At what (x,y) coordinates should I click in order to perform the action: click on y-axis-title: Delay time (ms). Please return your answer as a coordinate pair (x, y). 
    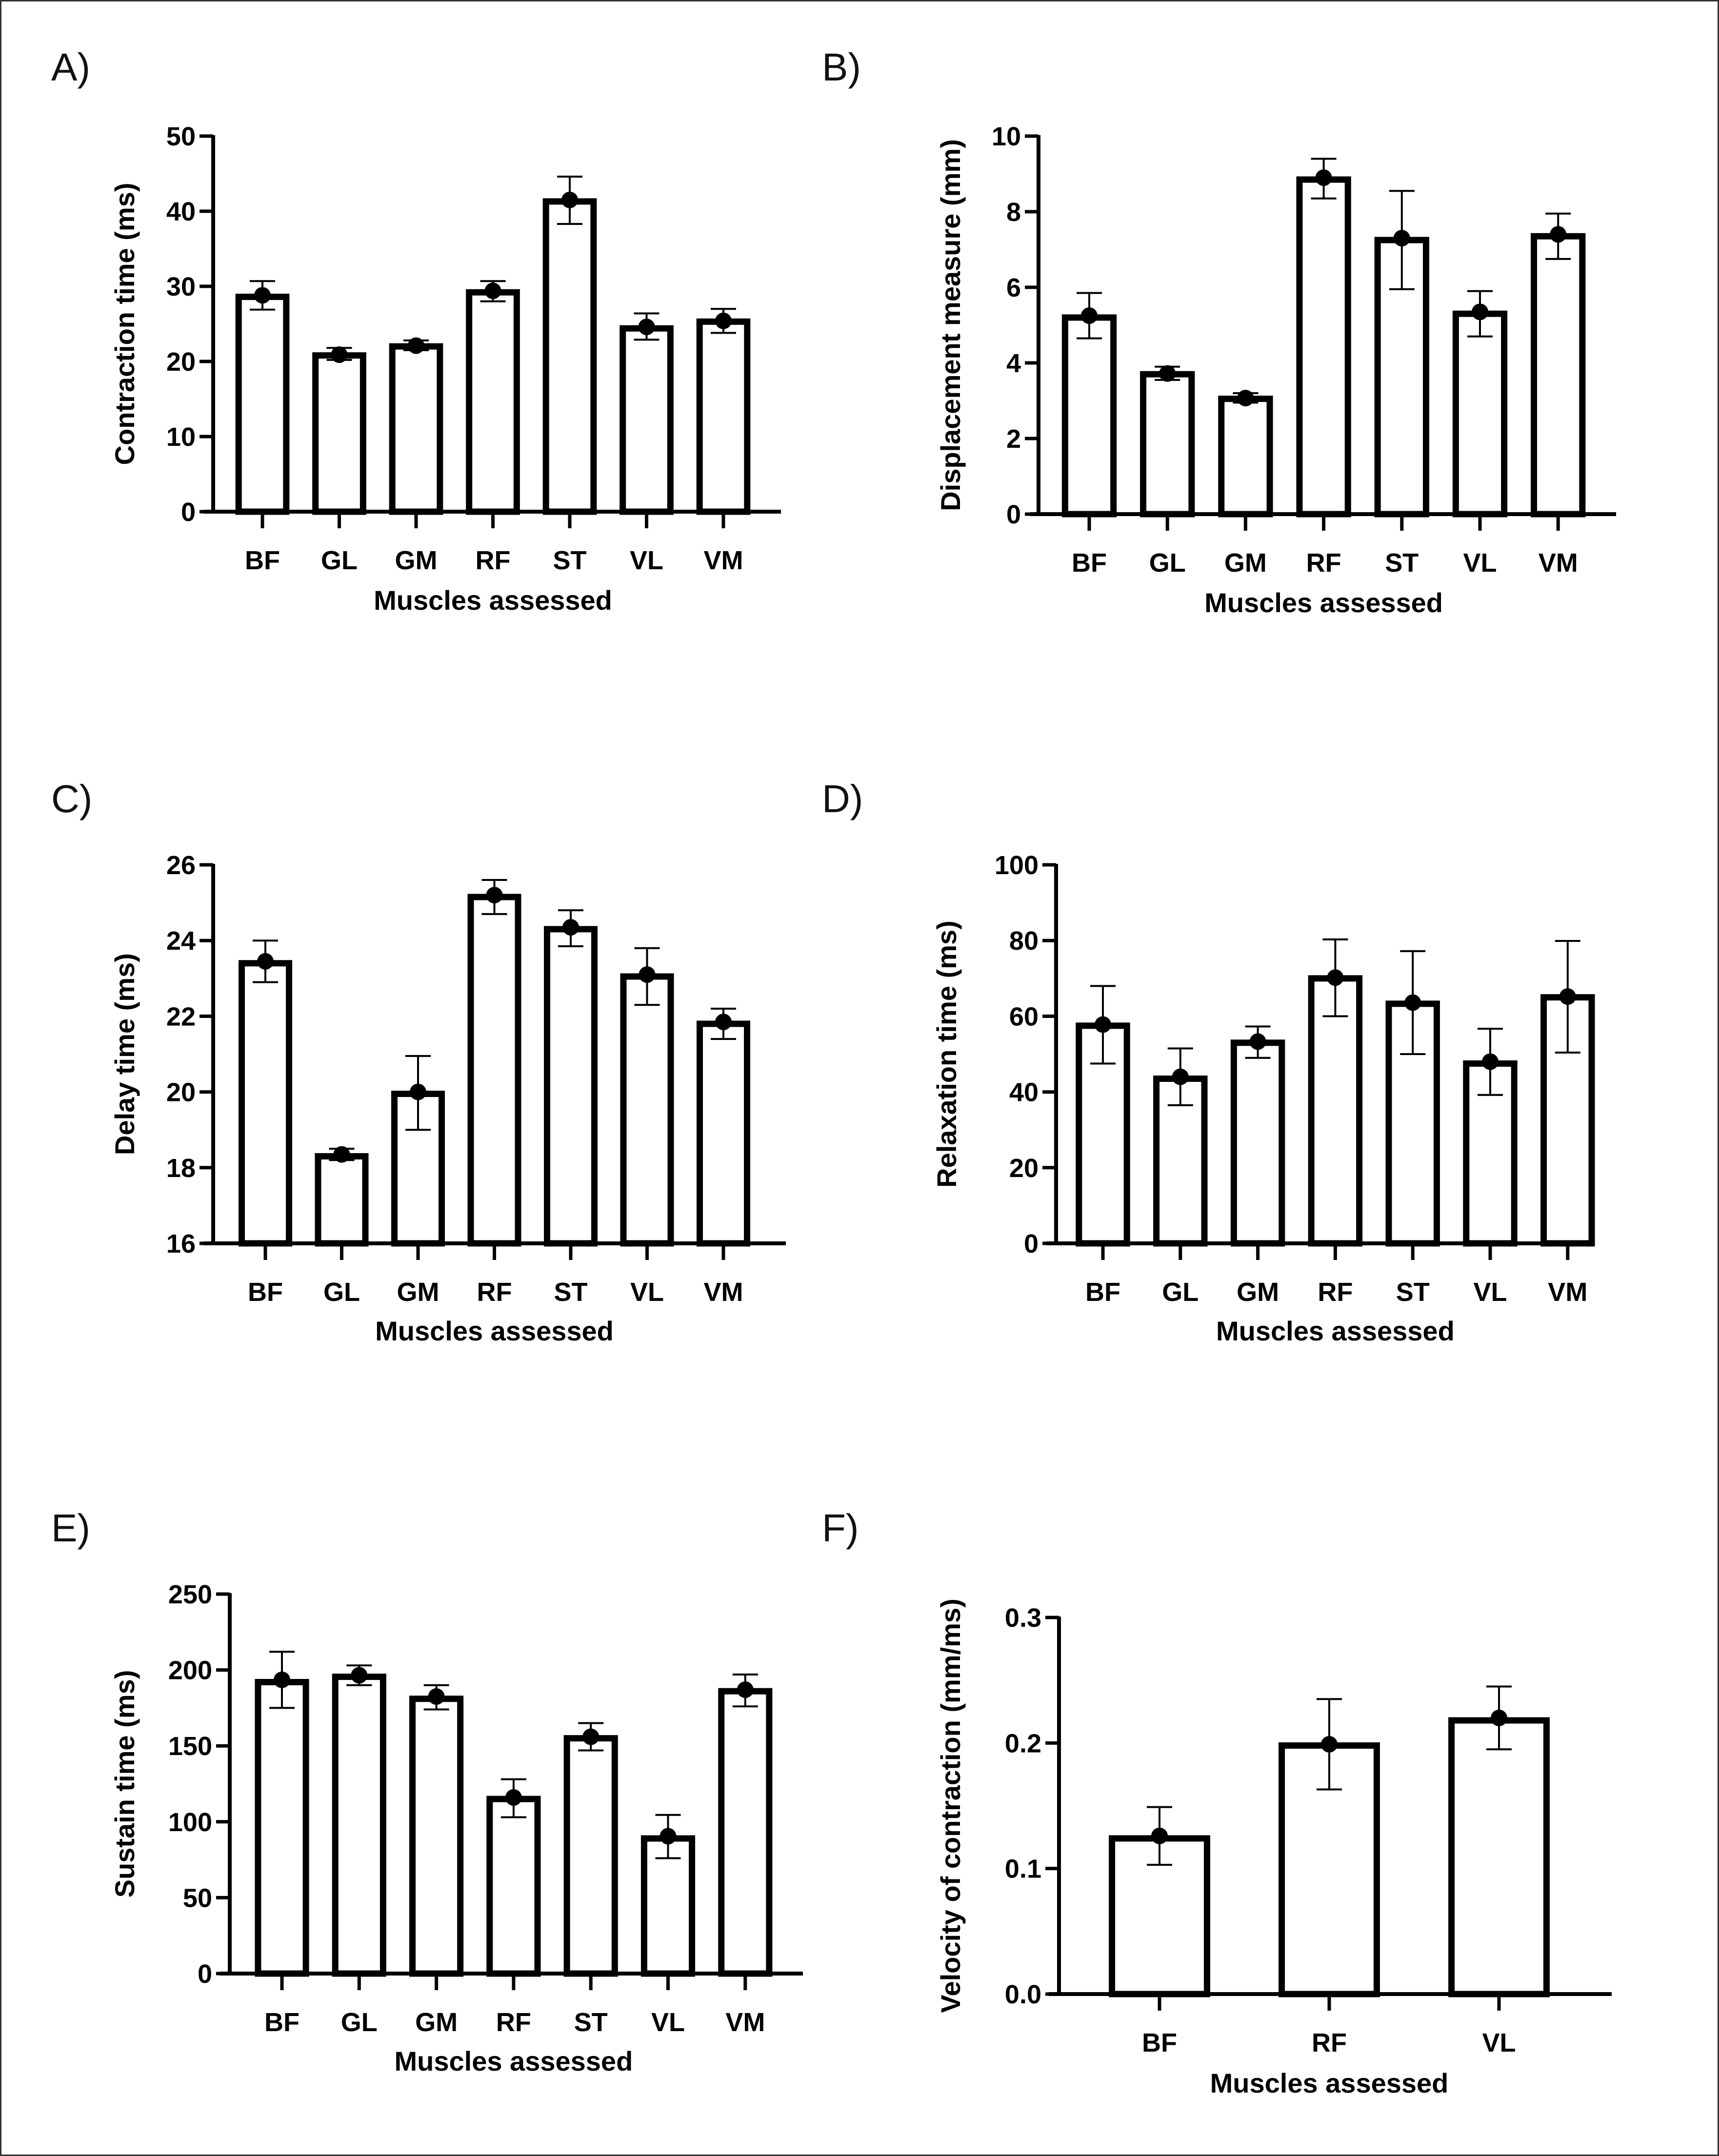
    Looking at the image, I should click on (124, 1054).